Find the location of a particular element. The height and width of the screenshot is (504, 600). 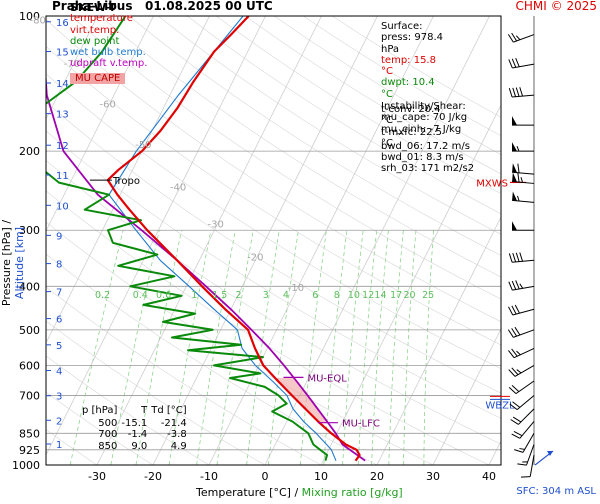

mxws-label: MXWS is located at coordinates (492, 183).